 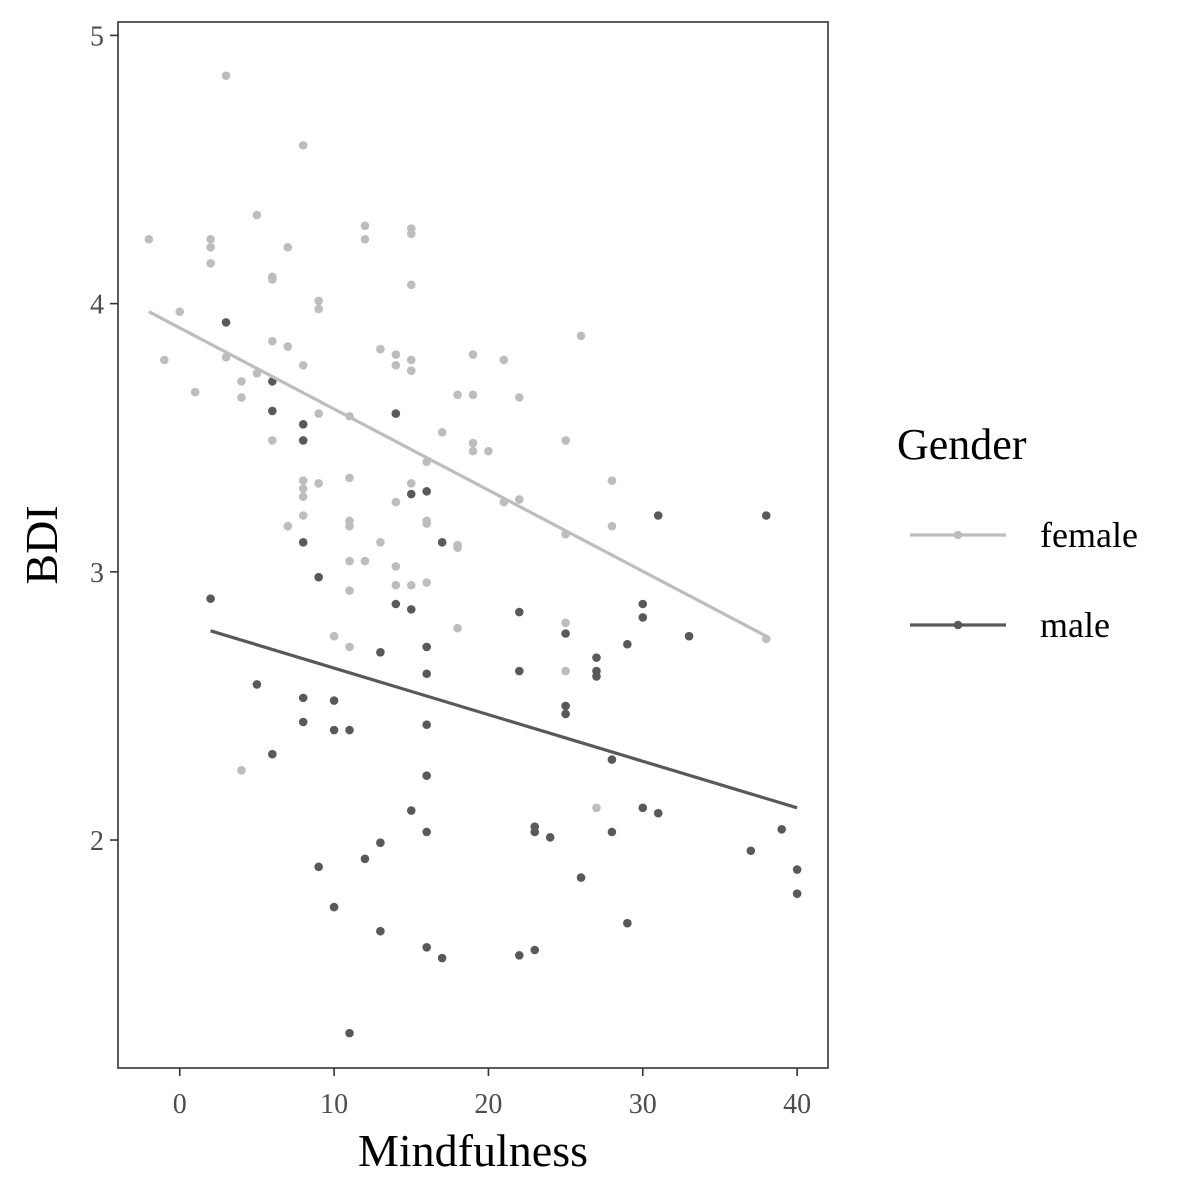 What do you see at coordinates (97, 305) in the screenshot?
I see `y-tick-label: 4` at bounding box center [97, 305].